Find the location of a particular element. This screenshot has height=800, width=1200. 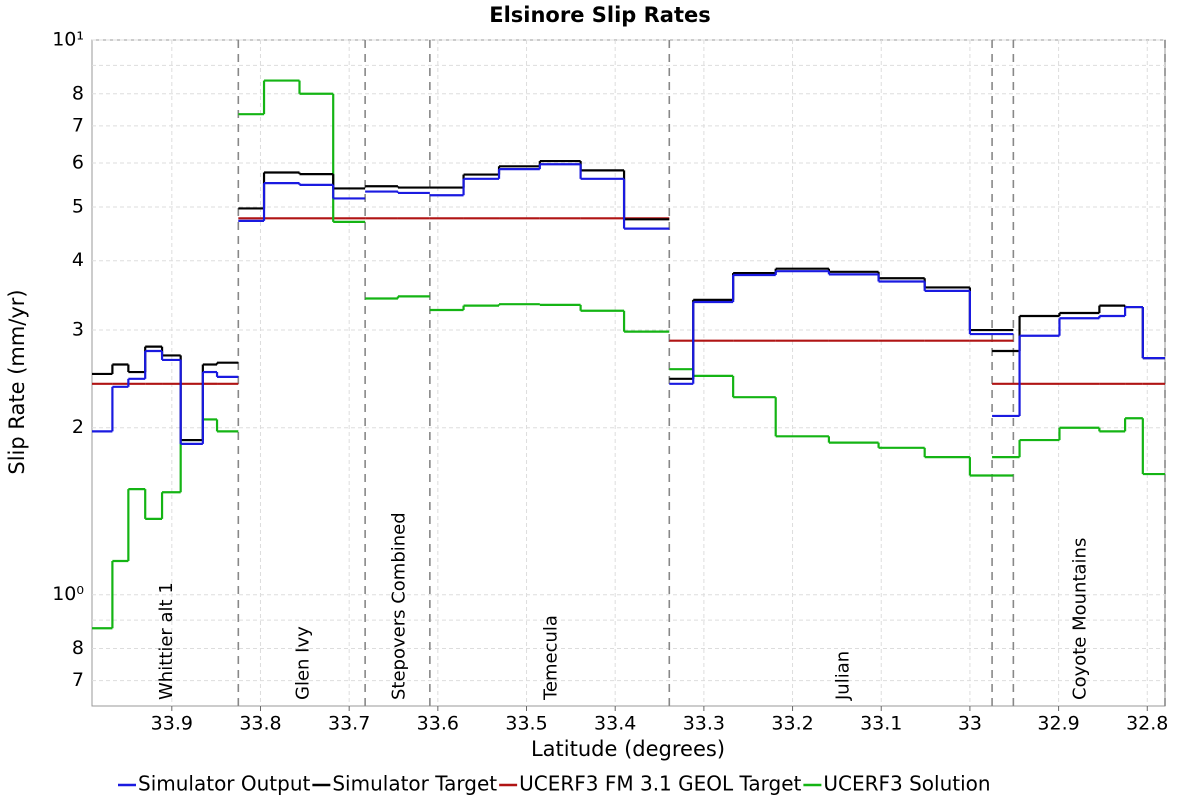

y-tick-label: 10¹ is located at coordinates (68, 40).